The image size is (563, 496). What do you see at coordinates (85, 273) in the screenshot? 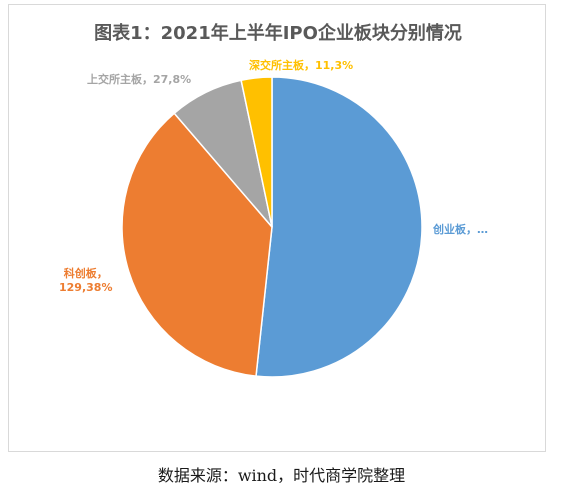
I see `label-kechuangban-line1: 科创板，` at bounding box center [85, 273].